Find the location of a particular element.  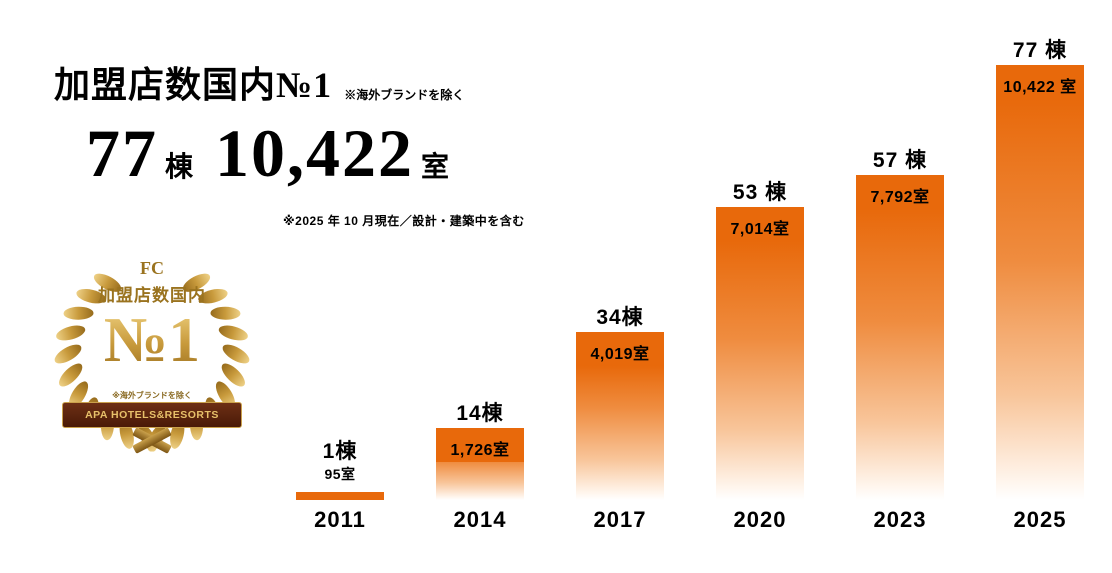

page-title-text: 加盟店数国内№1 is located at coordinates (193, 85).